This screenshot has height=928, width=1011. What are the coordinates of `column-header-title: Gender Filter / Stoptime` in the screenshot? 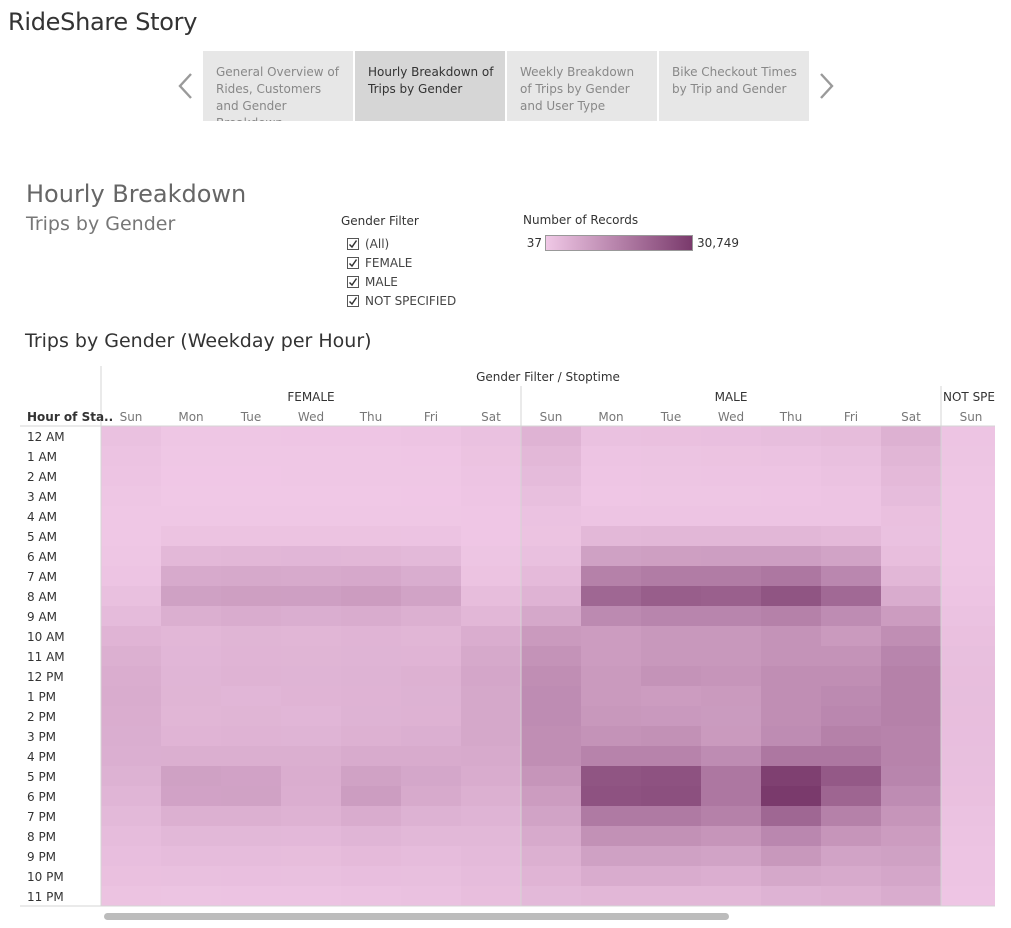 It's located at (548, 377).